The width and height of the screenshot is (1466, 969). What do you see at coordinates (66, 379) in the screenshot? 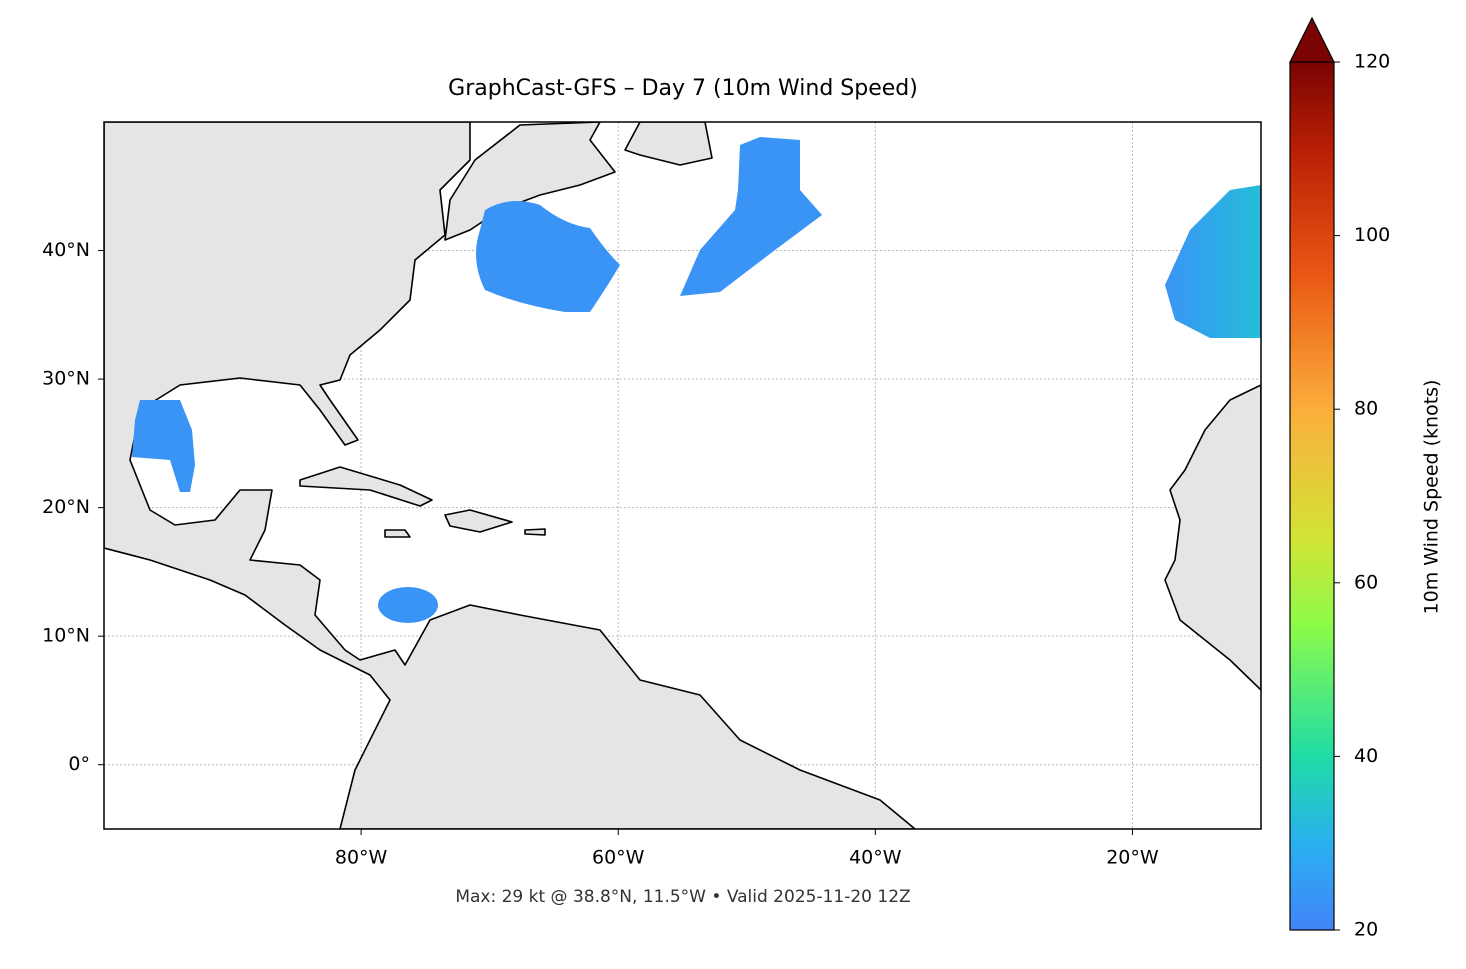
I see `y-tick-label: 30°N` at bounding box center [66, 379].